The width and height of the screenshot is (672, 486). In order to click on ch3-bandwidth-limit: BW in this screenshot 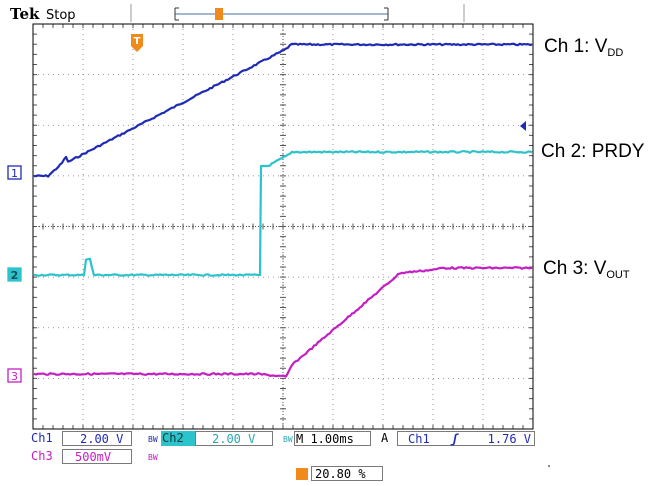, I will do `click(153, 457)`.